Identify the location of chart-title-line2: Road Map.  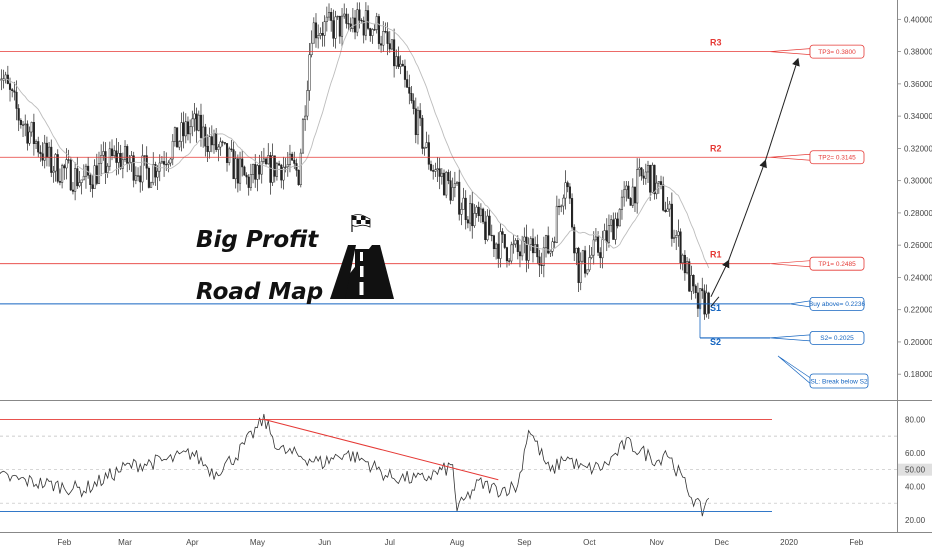
(259, 292).